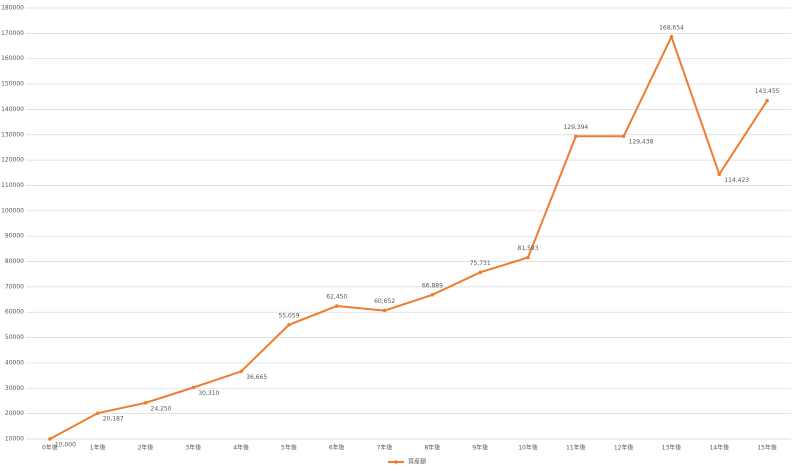  Describe the element at coordinates (14, 286) in the screenshot. I see `y-tick-label: 70000` at that location.